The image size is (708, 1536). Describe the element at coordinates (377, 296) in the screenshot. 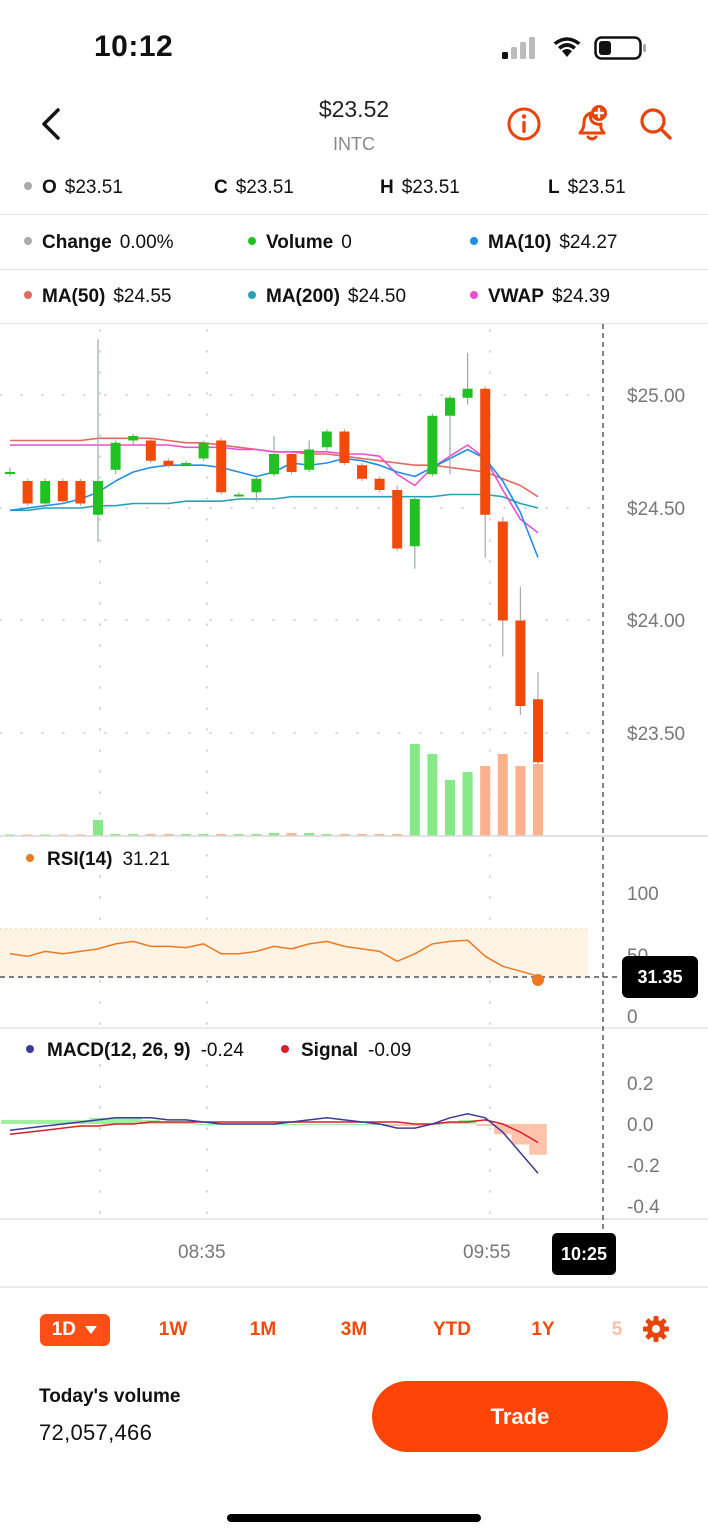

I see `stat-value: $24.50` at that location.